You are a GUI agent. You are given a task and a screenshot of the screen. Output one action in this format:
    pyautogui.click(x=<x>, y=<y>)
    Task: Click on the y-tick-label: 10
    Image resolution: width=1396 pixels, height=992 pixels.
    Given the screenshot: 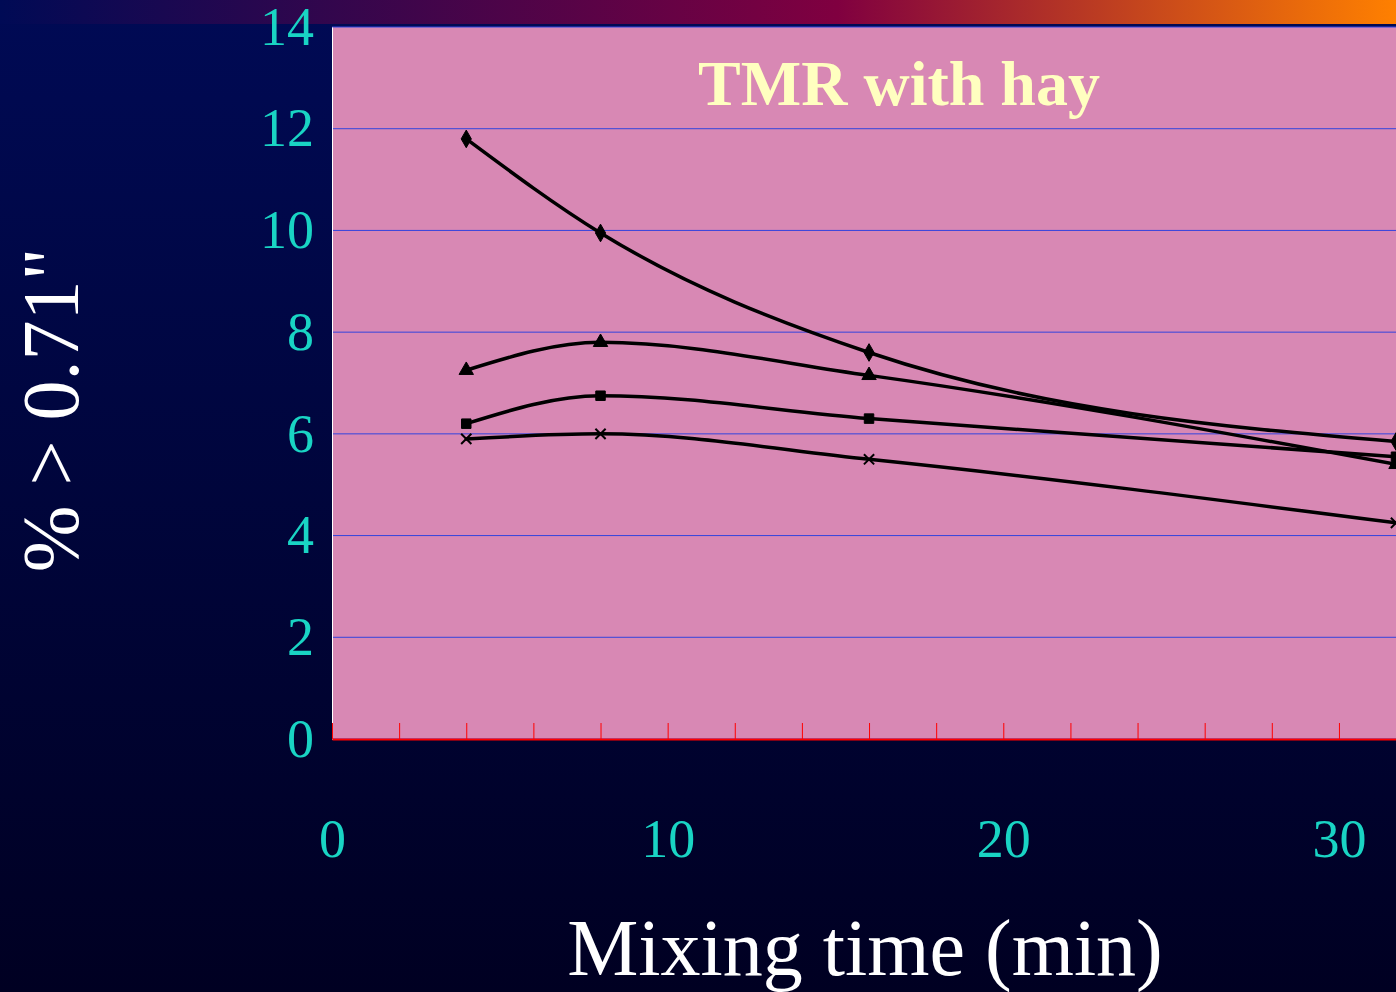 What is the action you would take?
    pyautogui.click(x=287, y=230)
    